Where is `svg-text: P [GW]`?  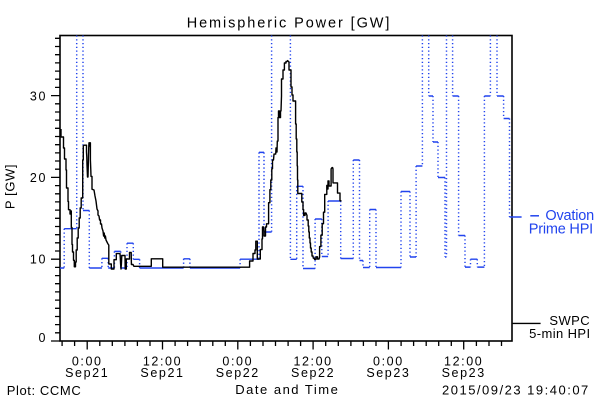 svg-text: P [GW] is located at coordinates (10, 186).